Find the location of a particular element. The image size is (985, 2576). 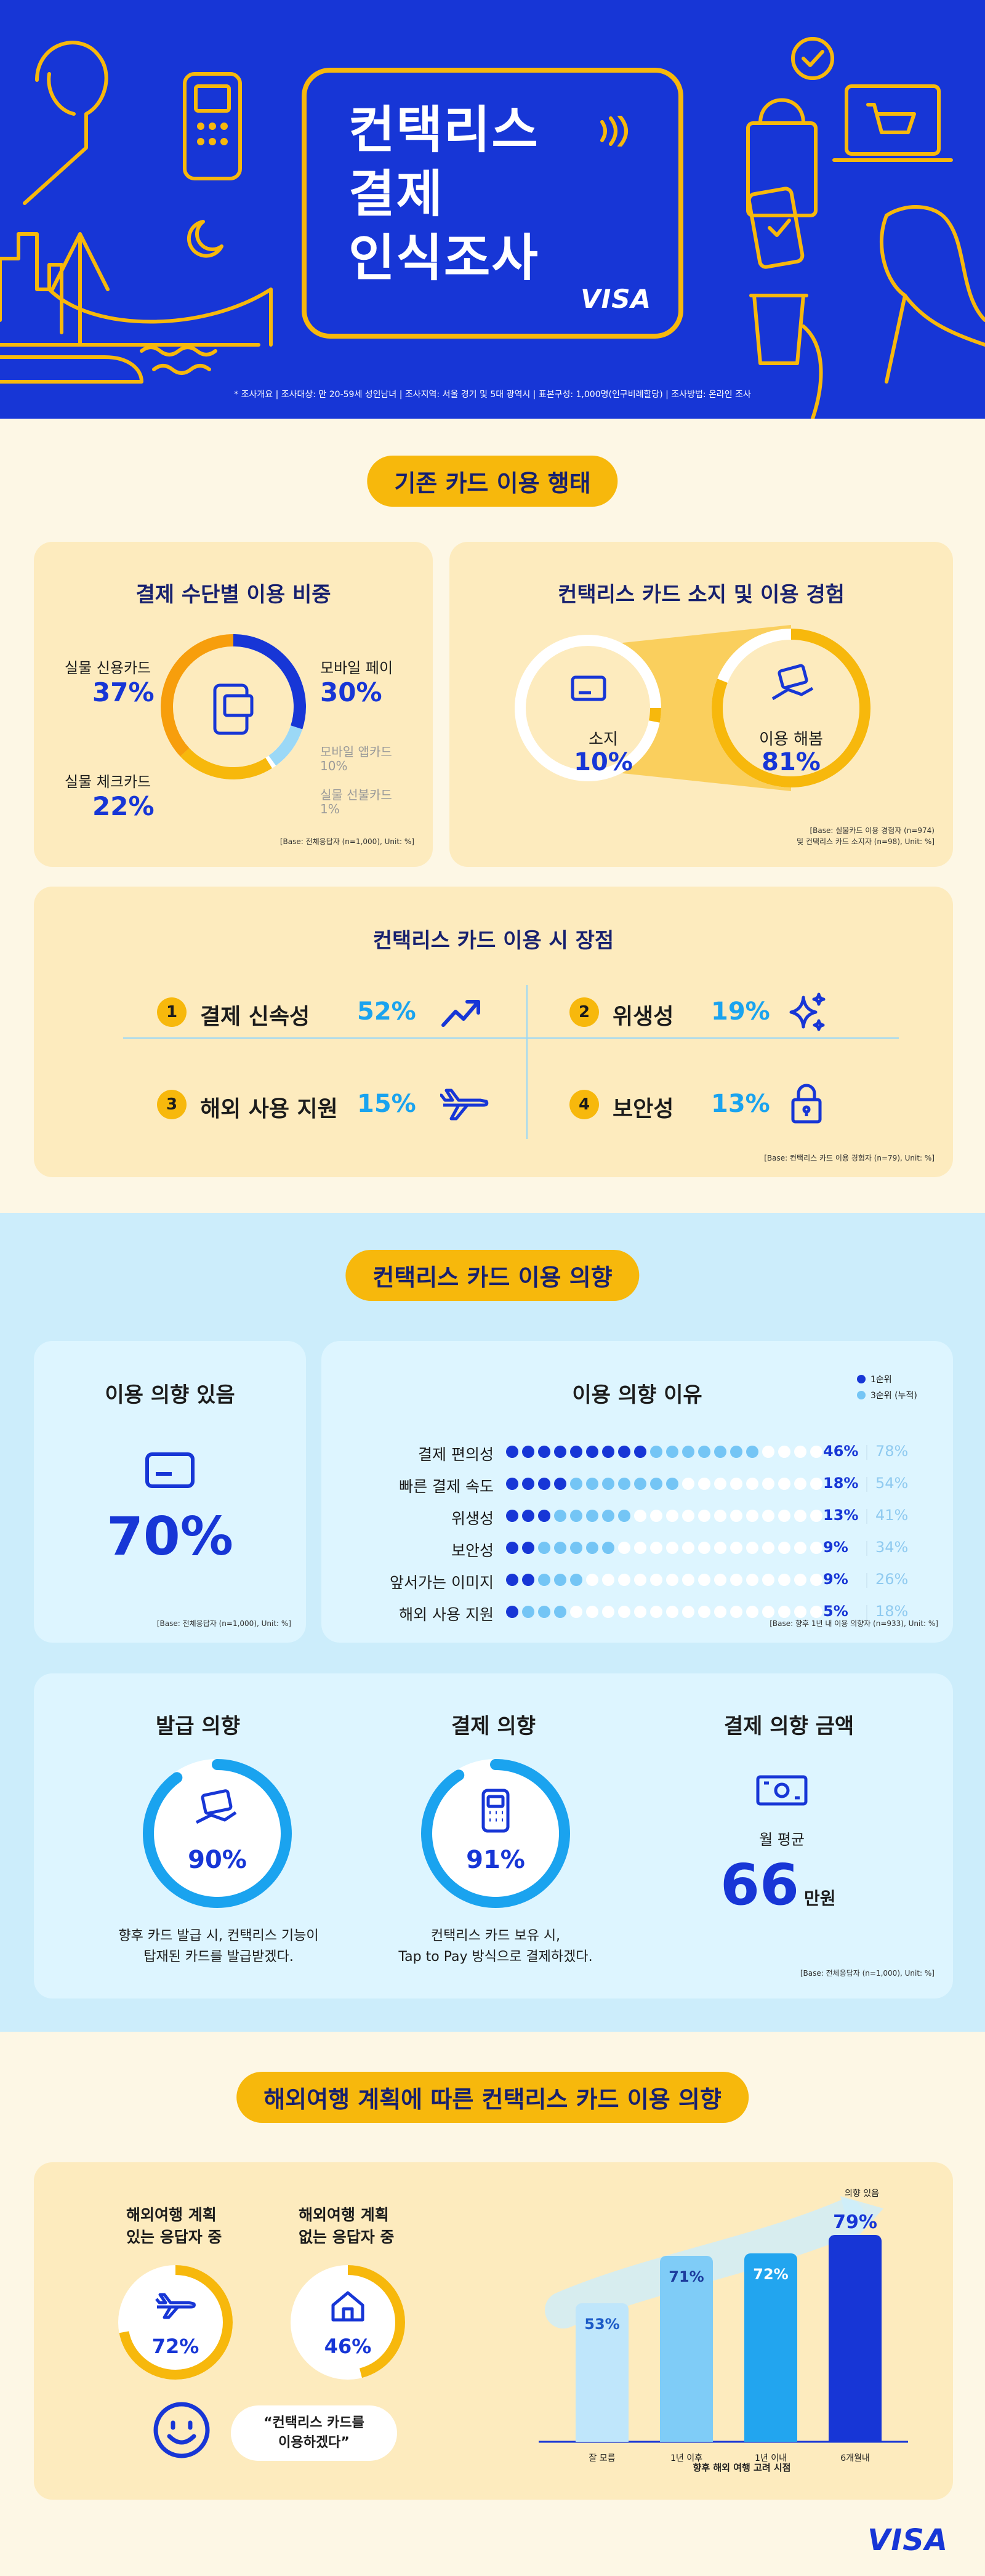

divider-vertical is located at coordinates (527, 1062).